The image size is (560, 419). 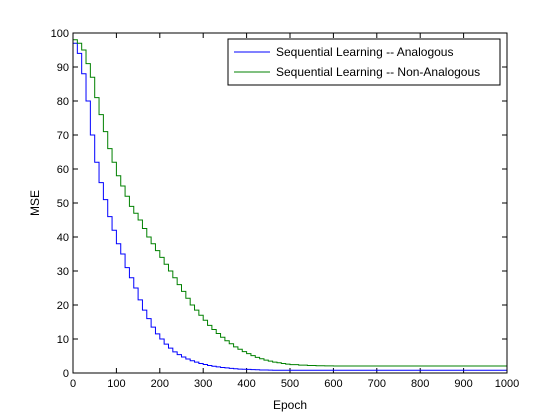 What do you see at coordinates (66, 374) in the screenshot?
I see `y-tick-label: 0` at bounding box center [66, 374].